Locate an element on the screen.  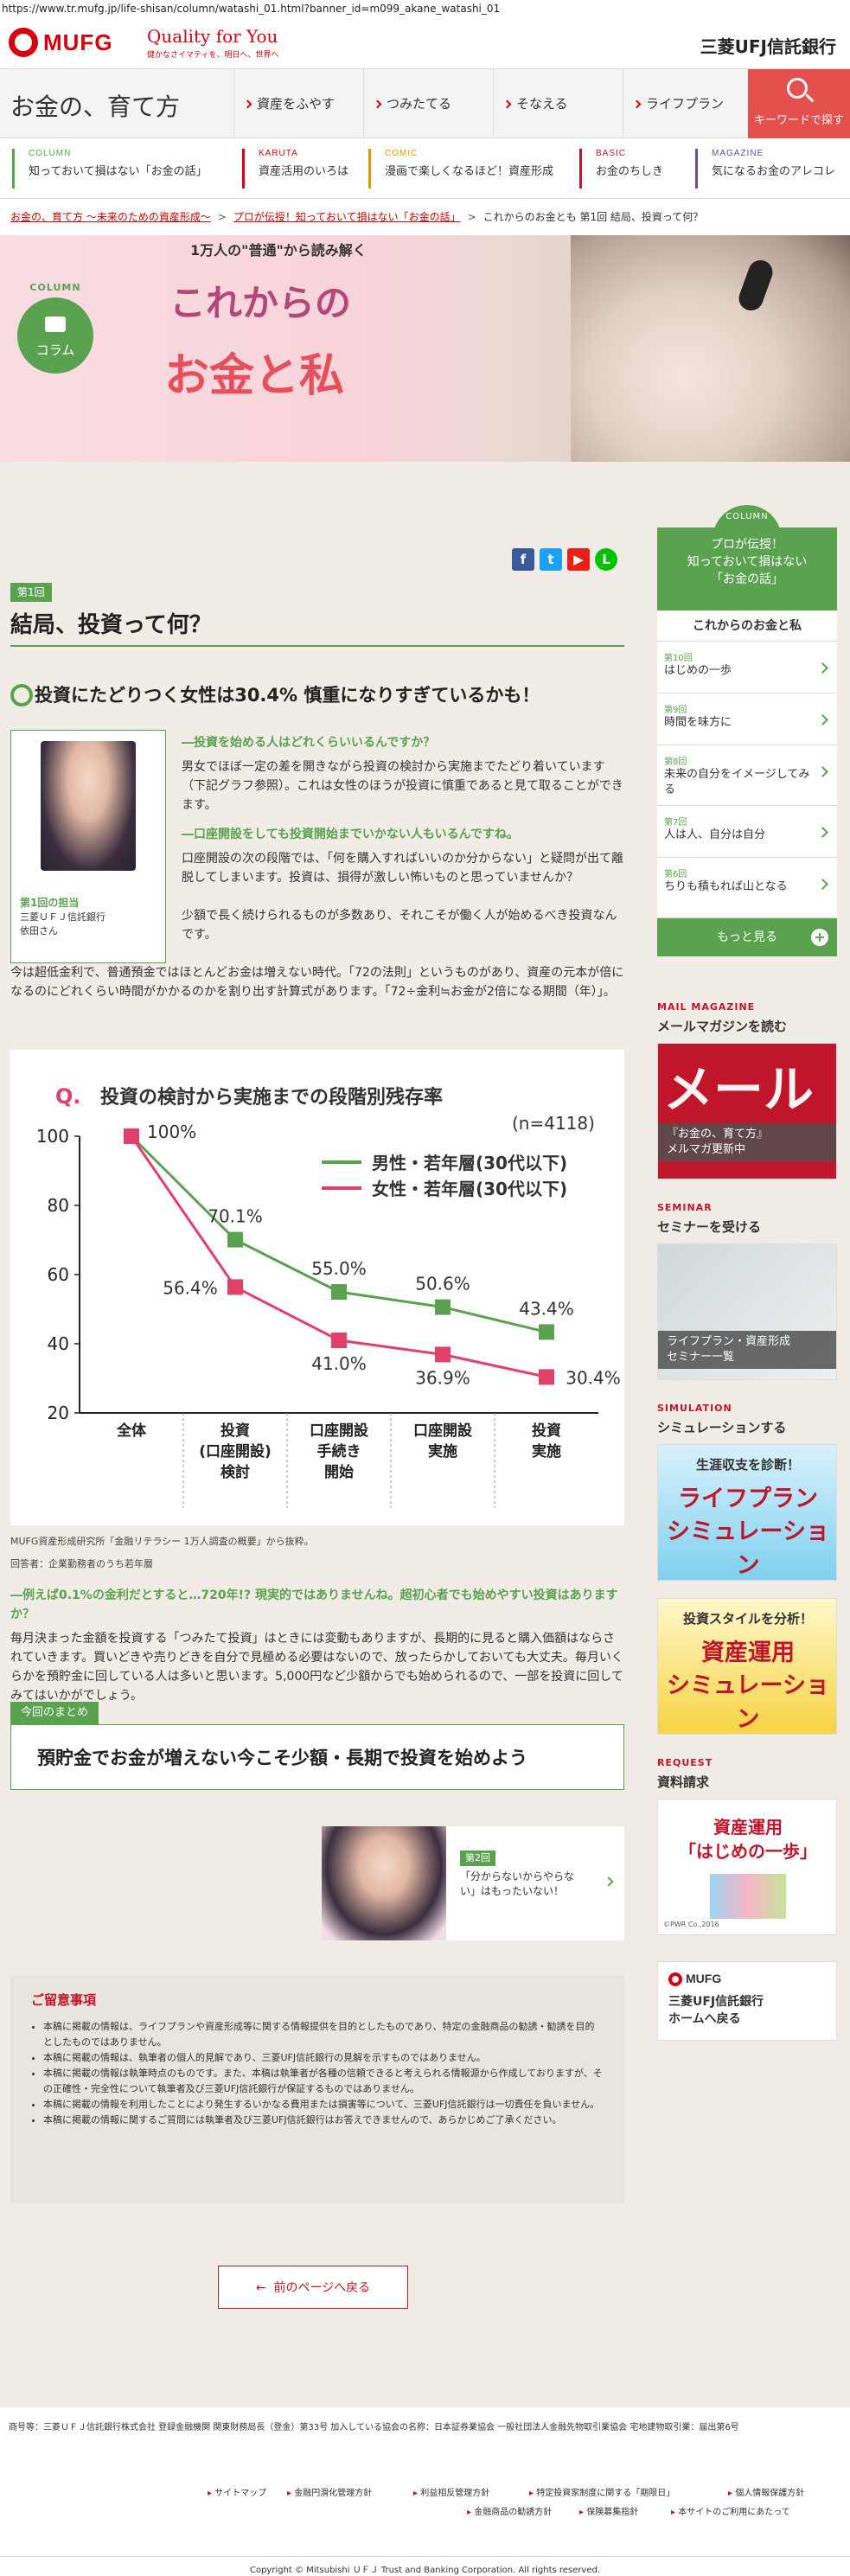
author-org: 三菱ＵＦＪ信託銀行 is located at coordinates (62, 917).